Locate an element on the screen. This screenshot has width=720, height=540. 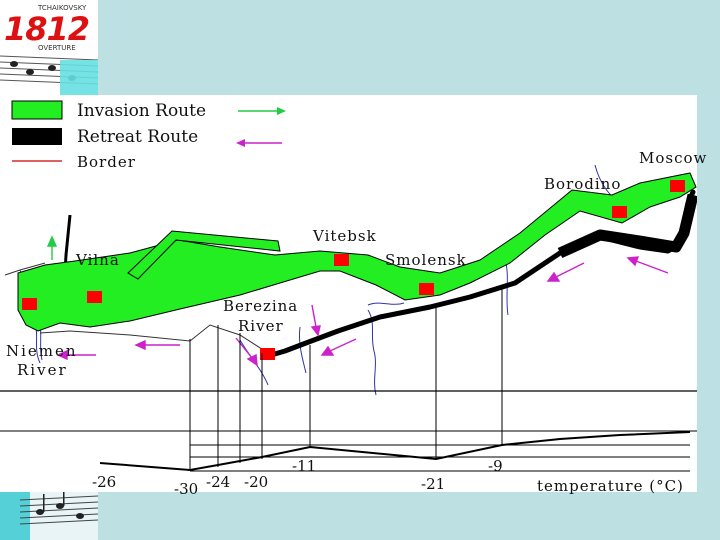
logo-number: 1812 is located at coordinates (47, 29).